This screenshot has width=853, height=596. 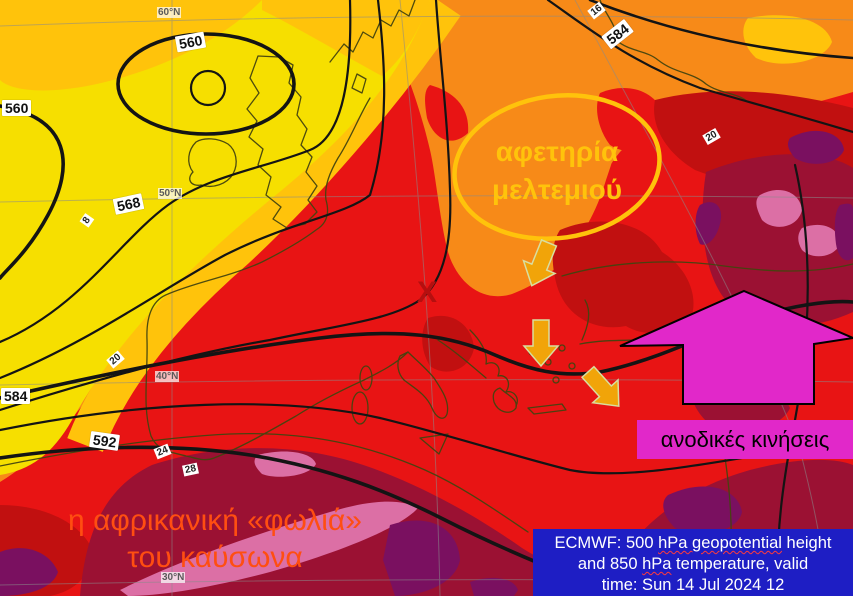 I want to click on coast-ireland, so click(x=212, y=163).